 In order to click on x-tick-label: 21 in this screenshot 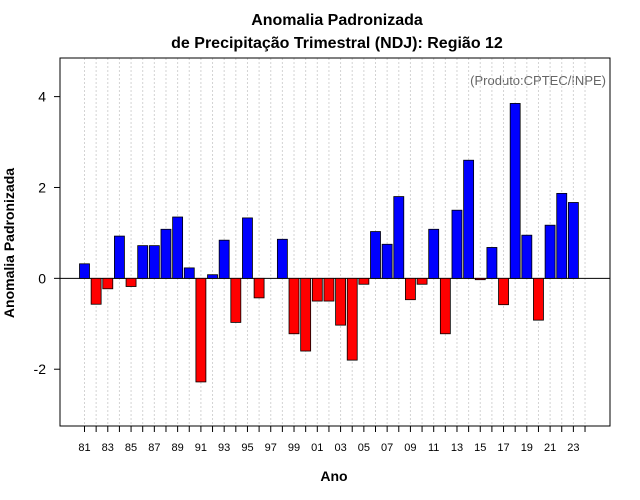, I will do `click(550, 448)`.